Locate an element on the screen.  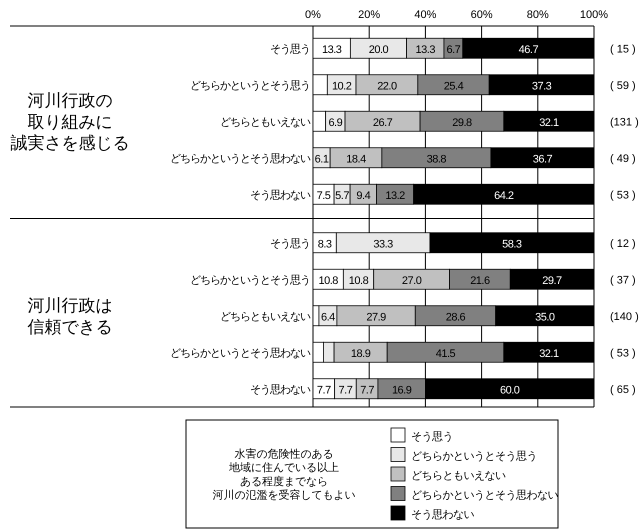
text: ( 49 ) is located at coordinates (623, 158).